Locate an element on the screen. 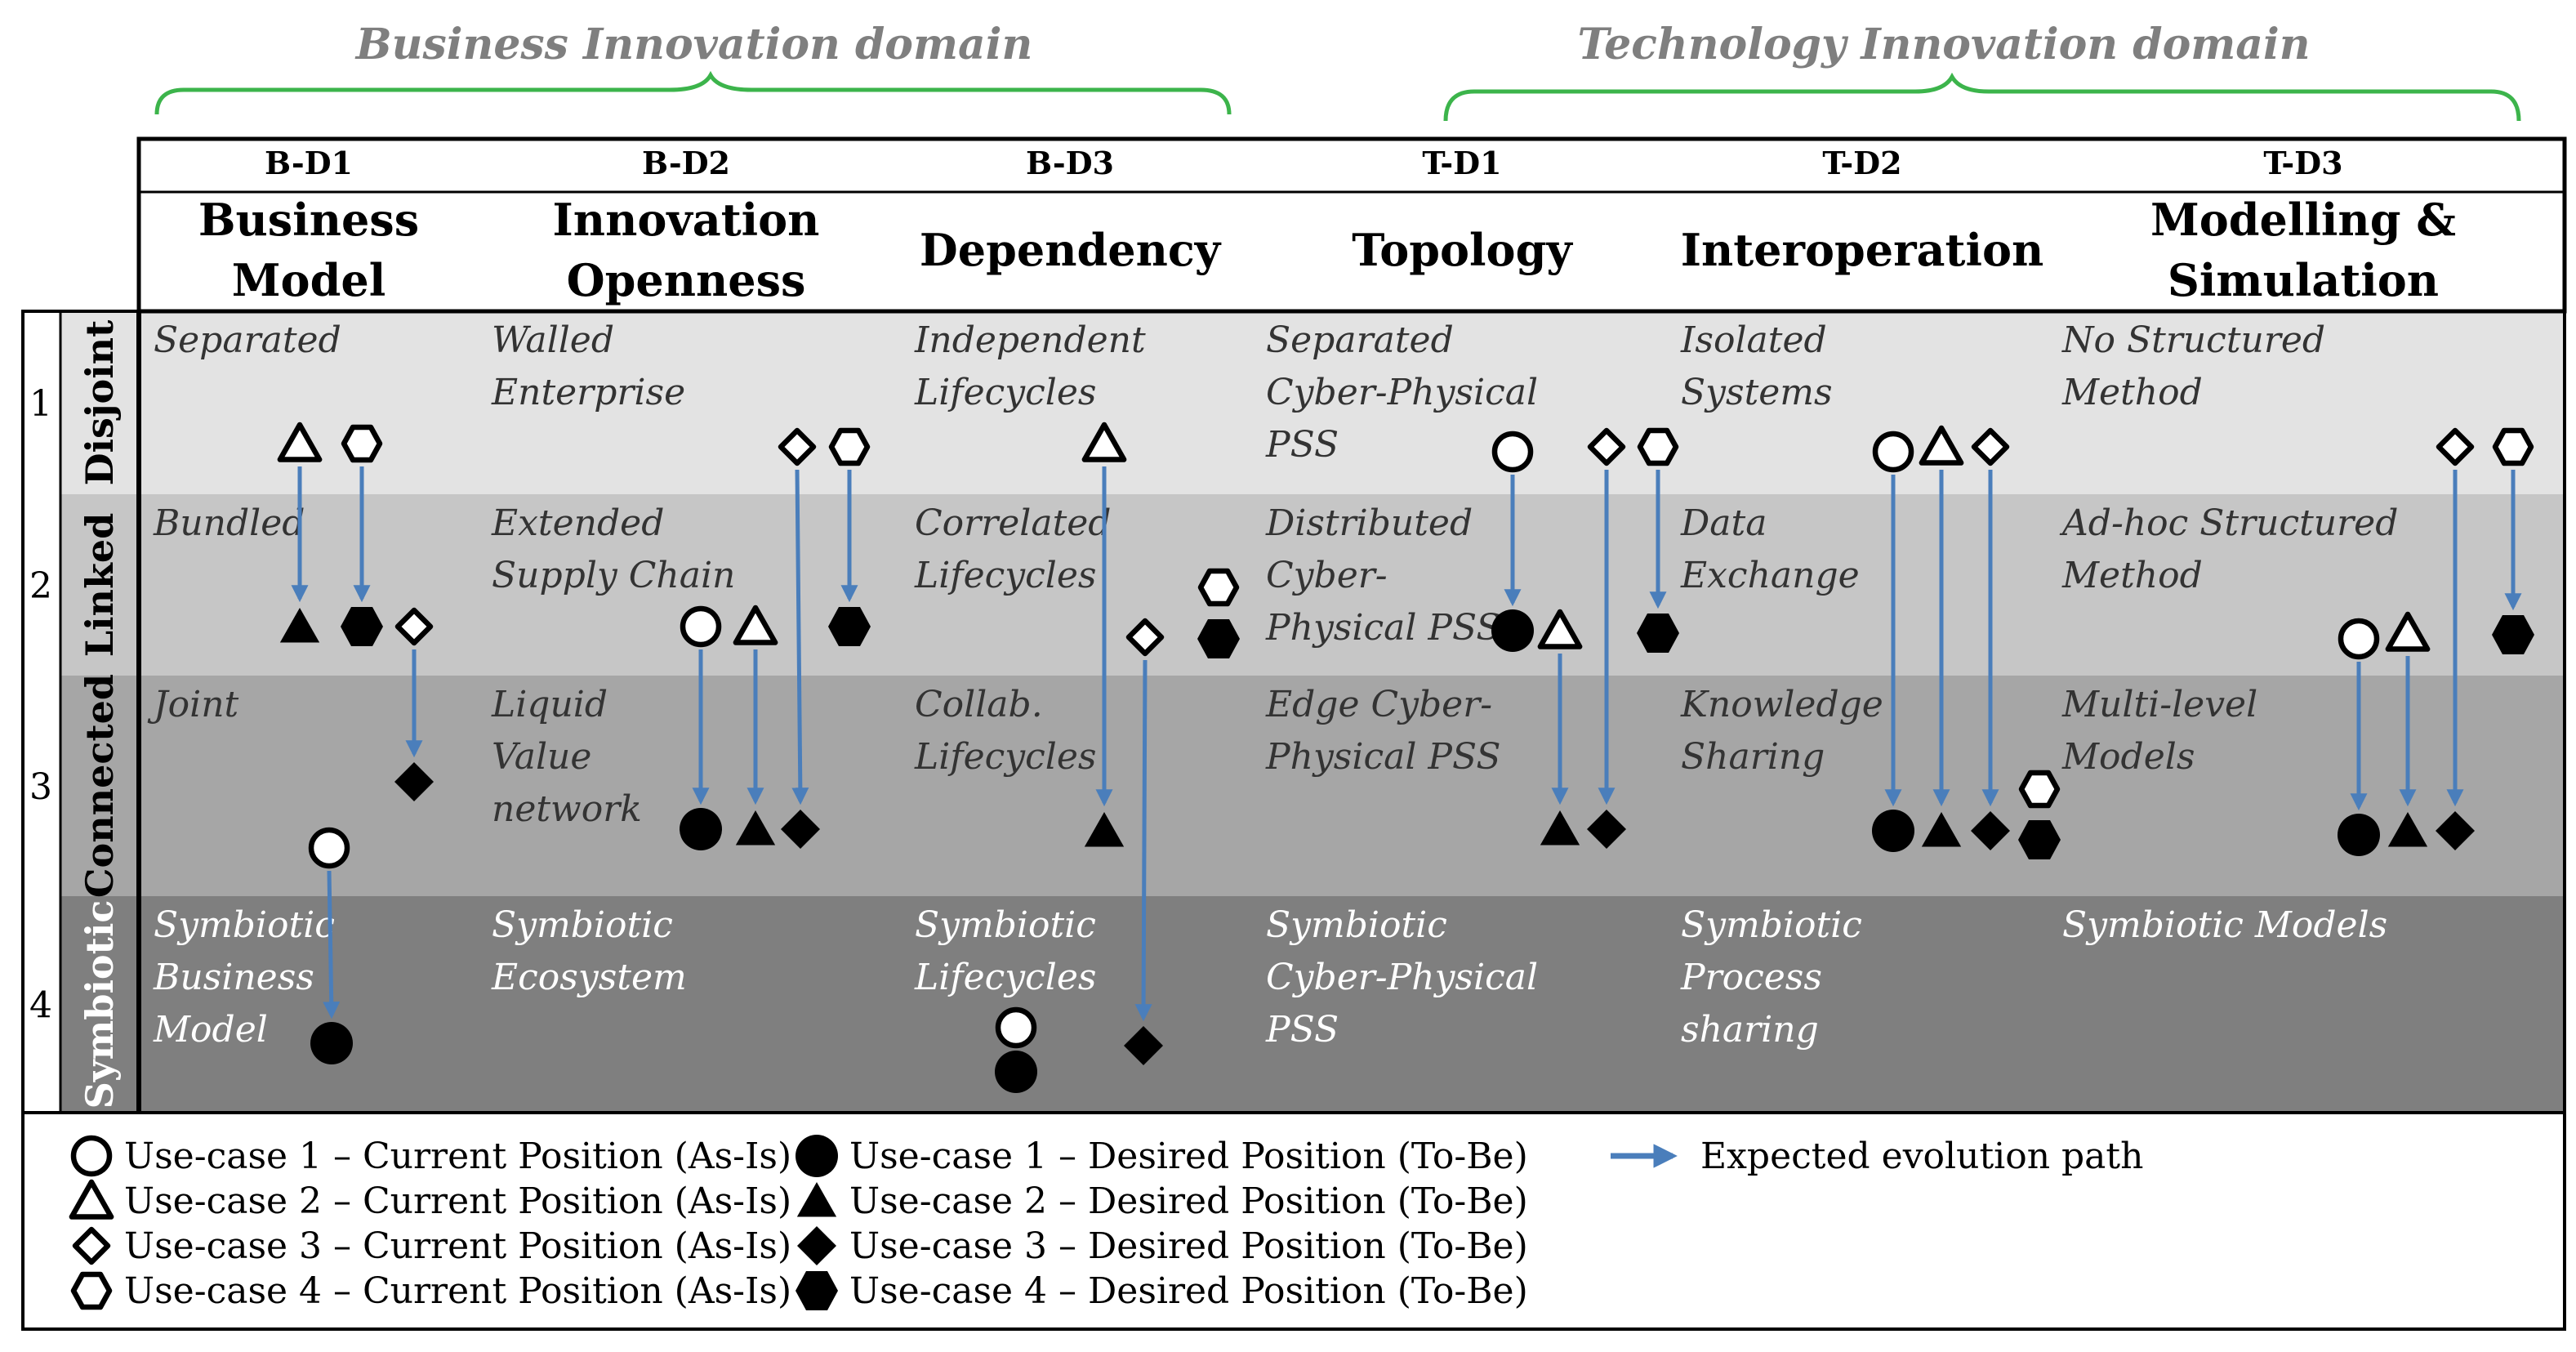 The image size is (2576, 1352). evolution-arrow-uc3-b-d3 is located at coordinates (1143, 840).